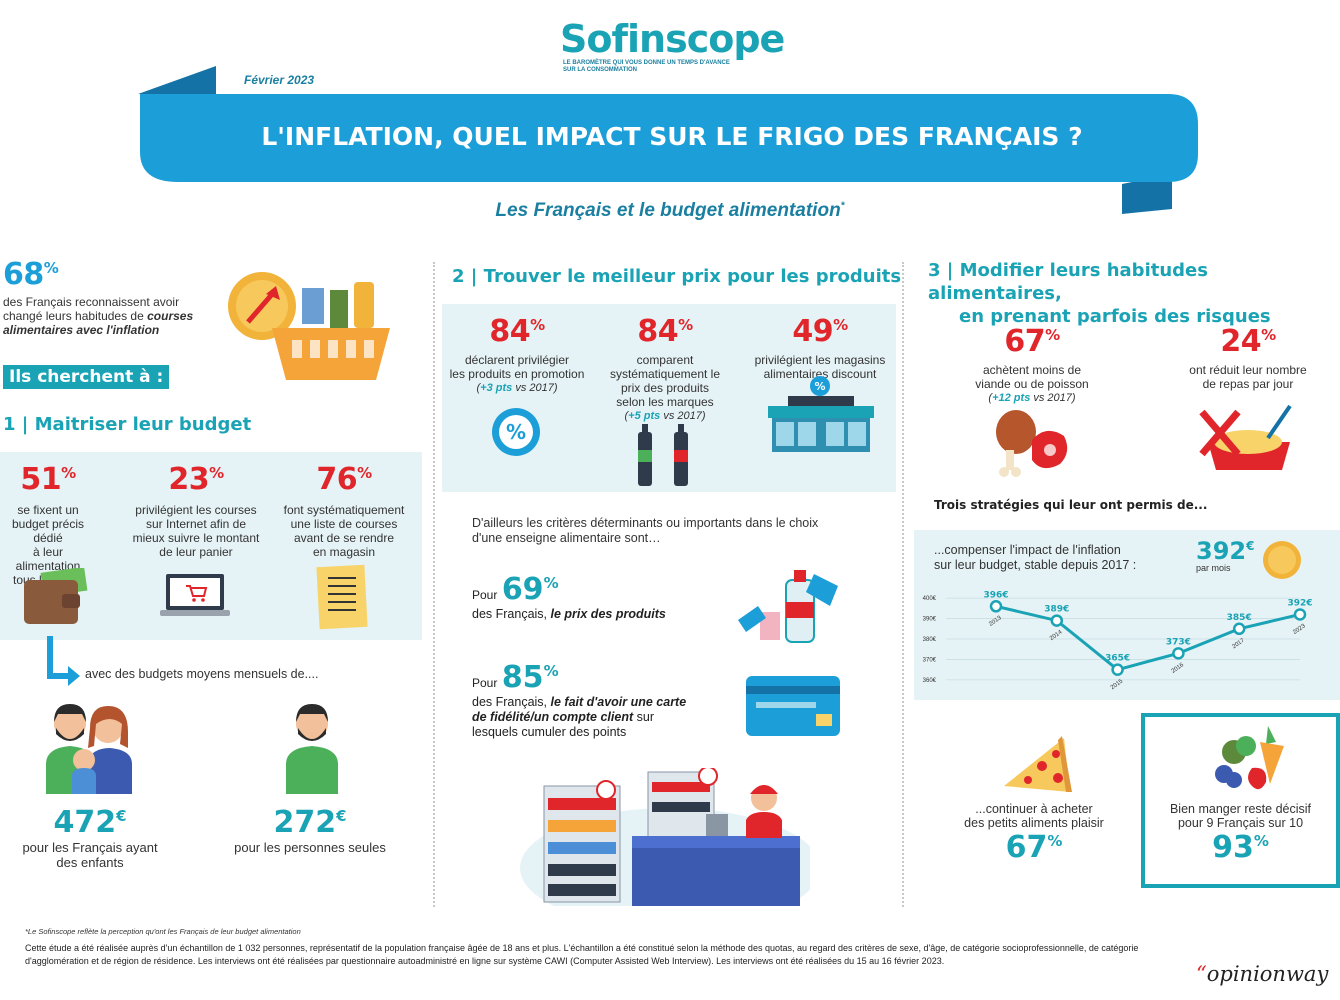 The width and height of the screenshot is (1340, 1000). I want to click on budget-single-value-wrap: 272€, so click(310, 822).